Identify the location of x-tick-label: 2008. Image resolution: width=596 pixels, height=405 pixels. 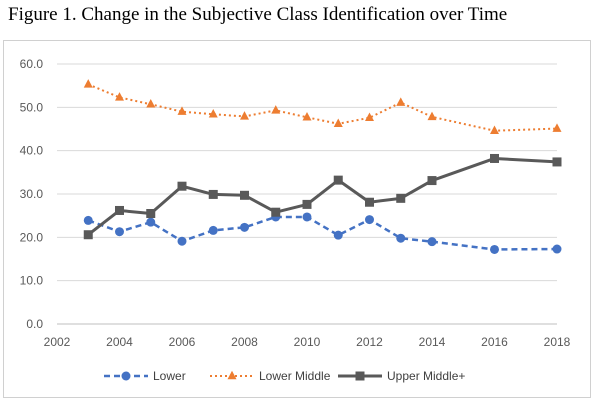
(244, 342).